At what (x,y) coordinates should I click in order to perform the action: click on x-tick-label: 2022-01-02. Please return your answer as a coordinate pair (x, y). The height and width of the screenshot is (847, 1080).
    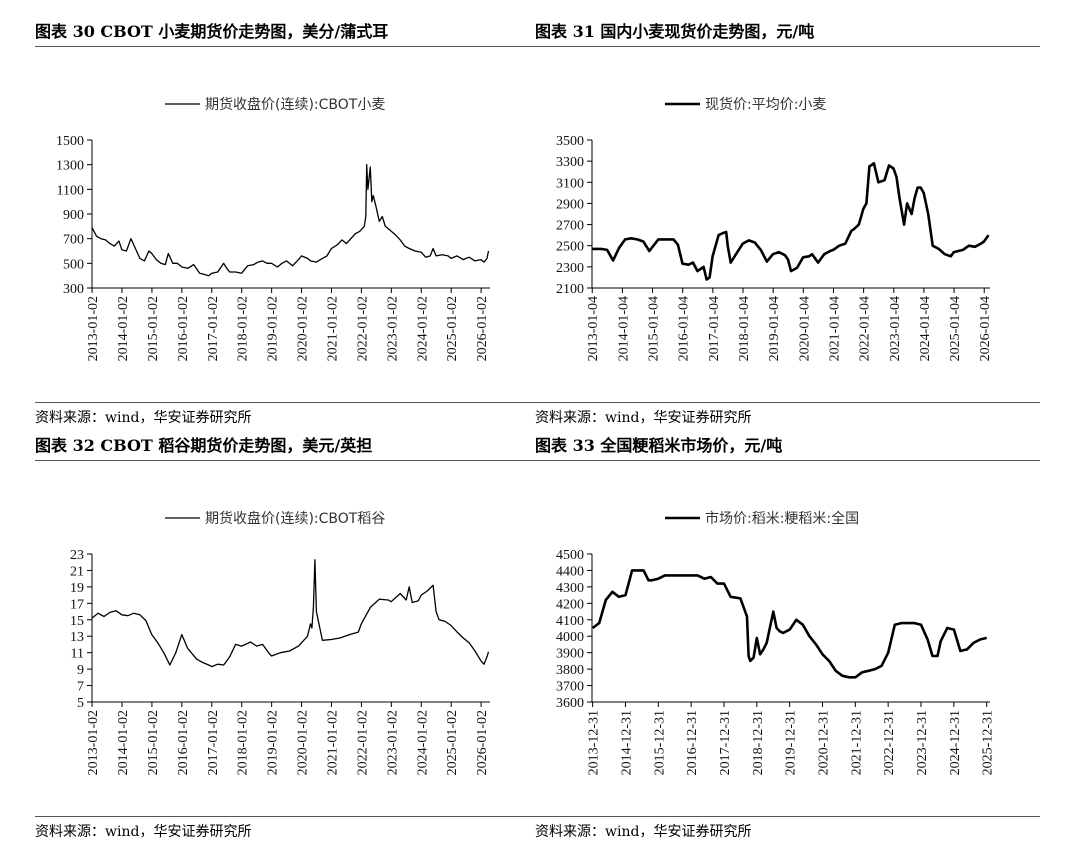
    Looking at the image, I should click on (362, 742).